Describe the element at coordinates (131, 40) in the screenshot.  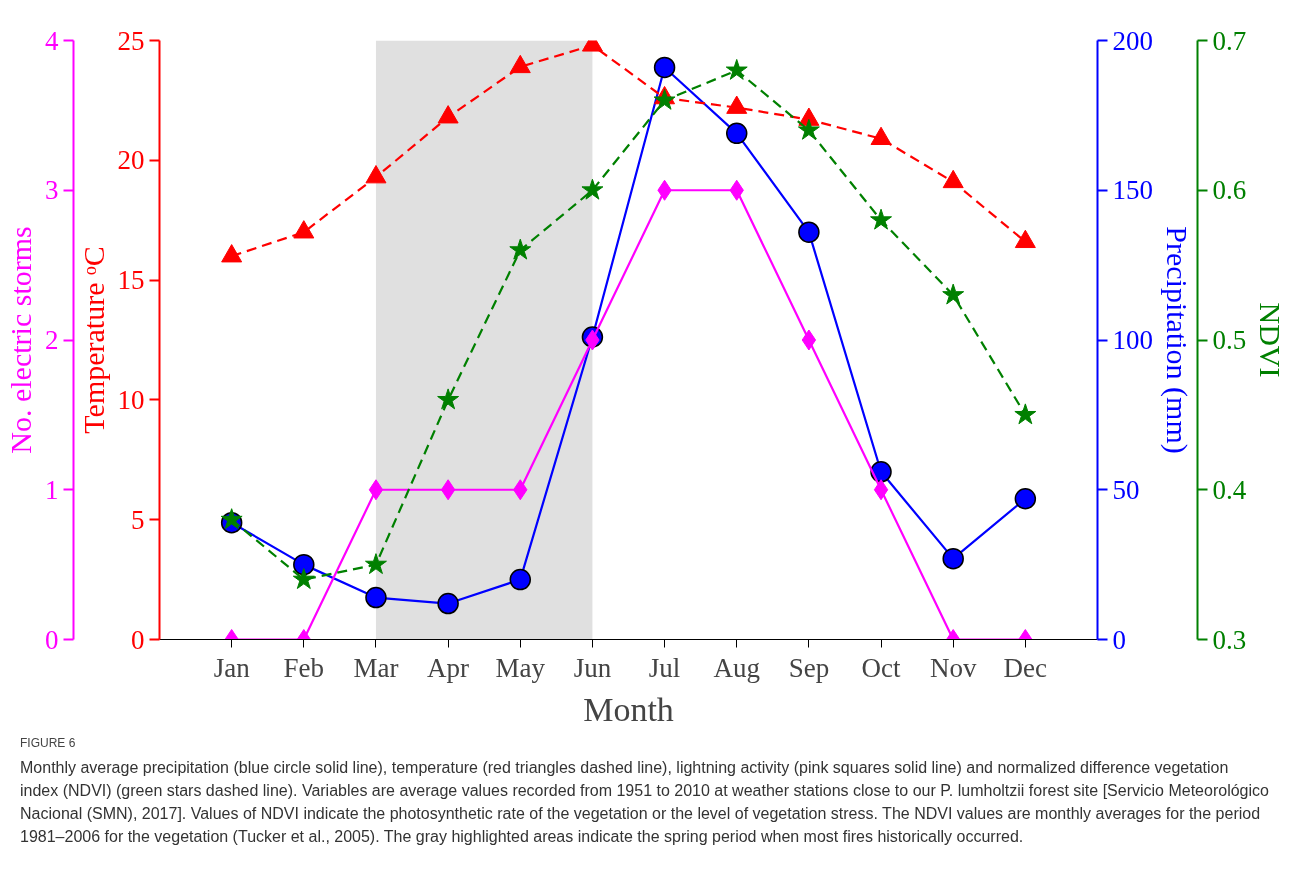
I see `y2-tick-label: 25` at that location.